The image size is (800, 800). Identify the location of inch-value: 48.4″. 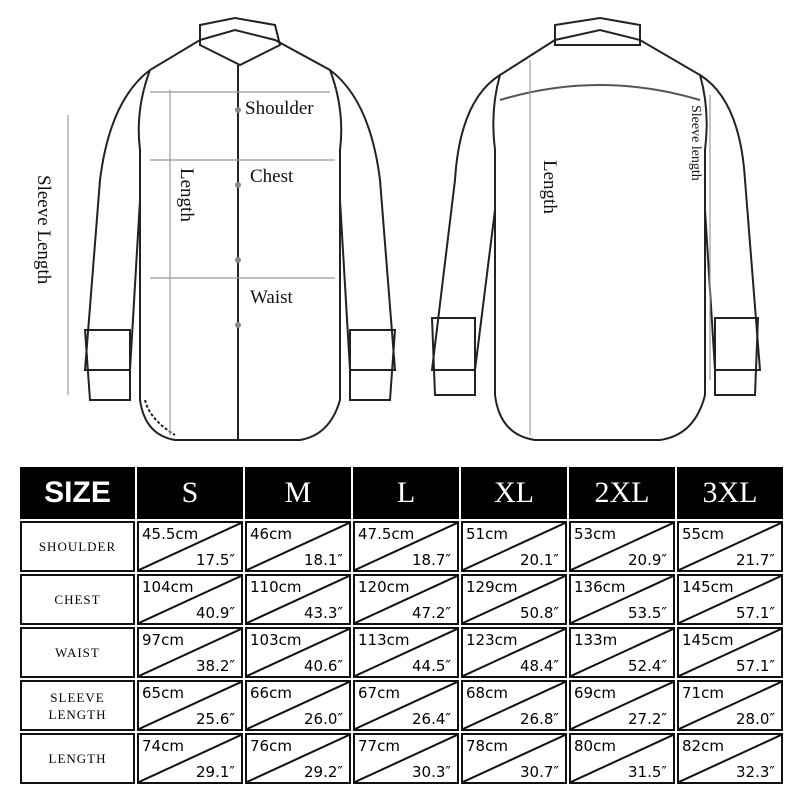
(539, 666).